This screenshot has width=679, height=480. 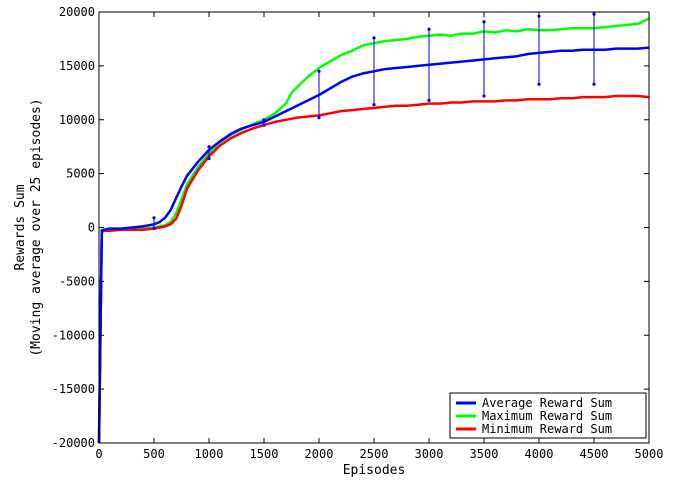 What do you see at coordinates (649, 454) in the screenshot?
I see `x-tick-label: 5000` at bounding box center [649, 454].